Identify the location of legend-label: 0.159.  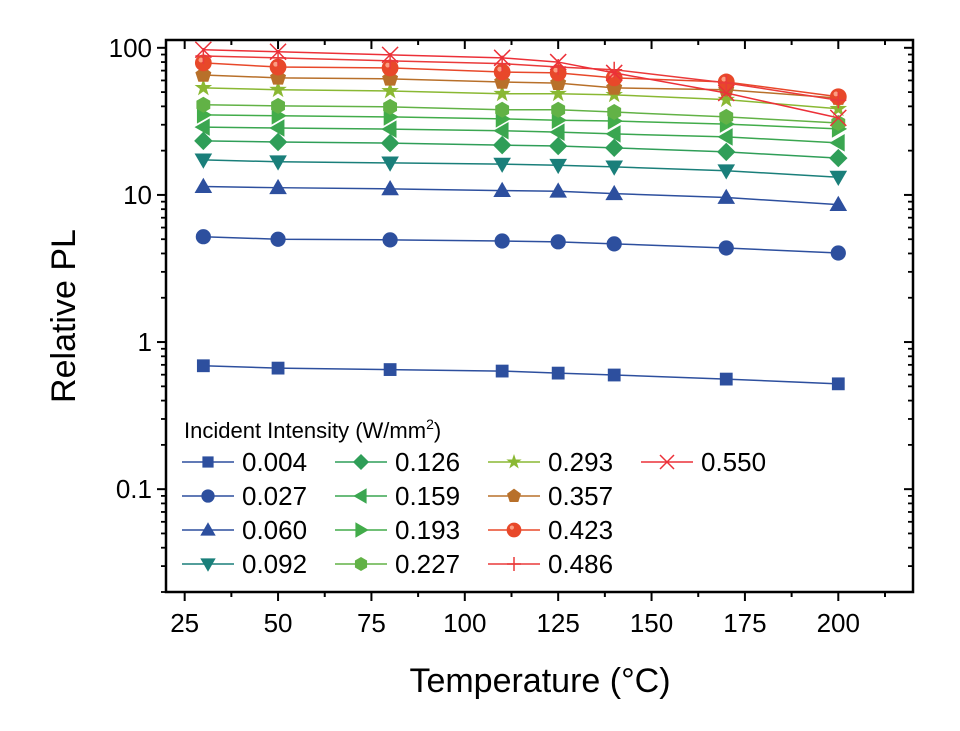
(427, 496).